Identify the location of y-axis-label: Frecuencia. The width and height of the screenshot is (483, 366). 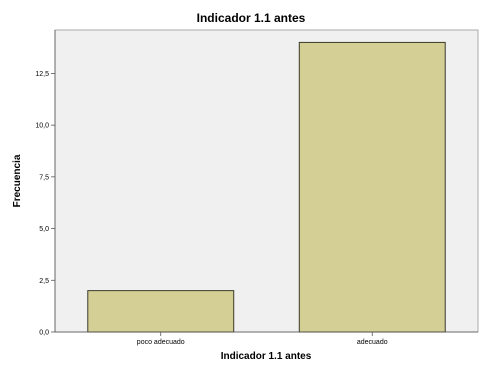
(17, 180).